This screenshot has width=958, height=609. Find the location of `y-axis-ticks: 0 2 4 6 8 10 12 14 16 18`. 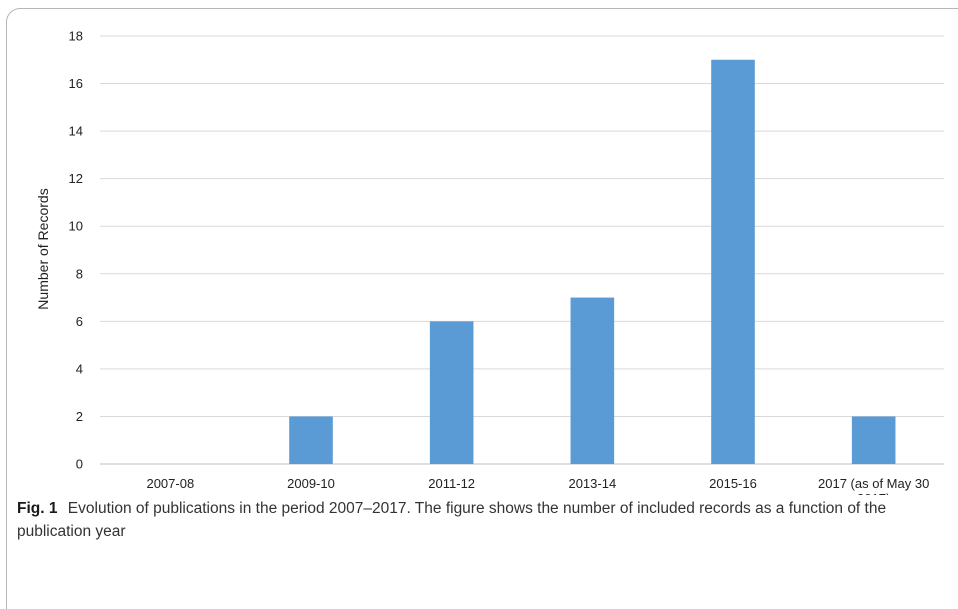

y-axis-ticks: 0 2 4 6 8 10 12 14 16 18 is located at coordinates (76, 250).